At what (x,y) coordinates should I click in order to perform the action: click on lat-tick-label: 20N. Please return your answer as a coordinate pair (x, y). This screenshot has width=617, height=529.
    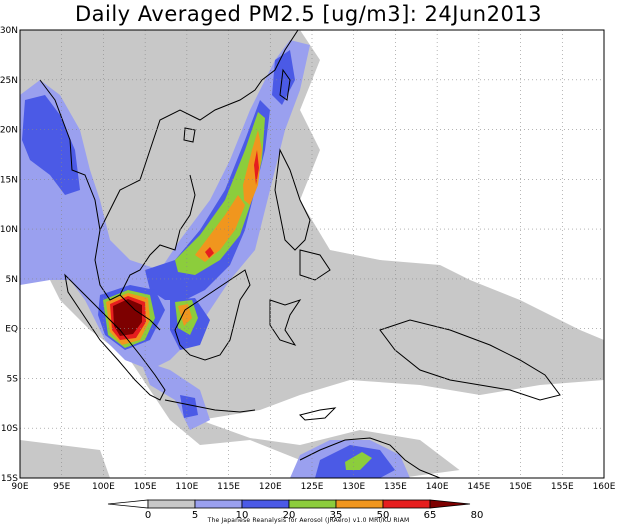
    Looking at the image, I should click on (9, 131).